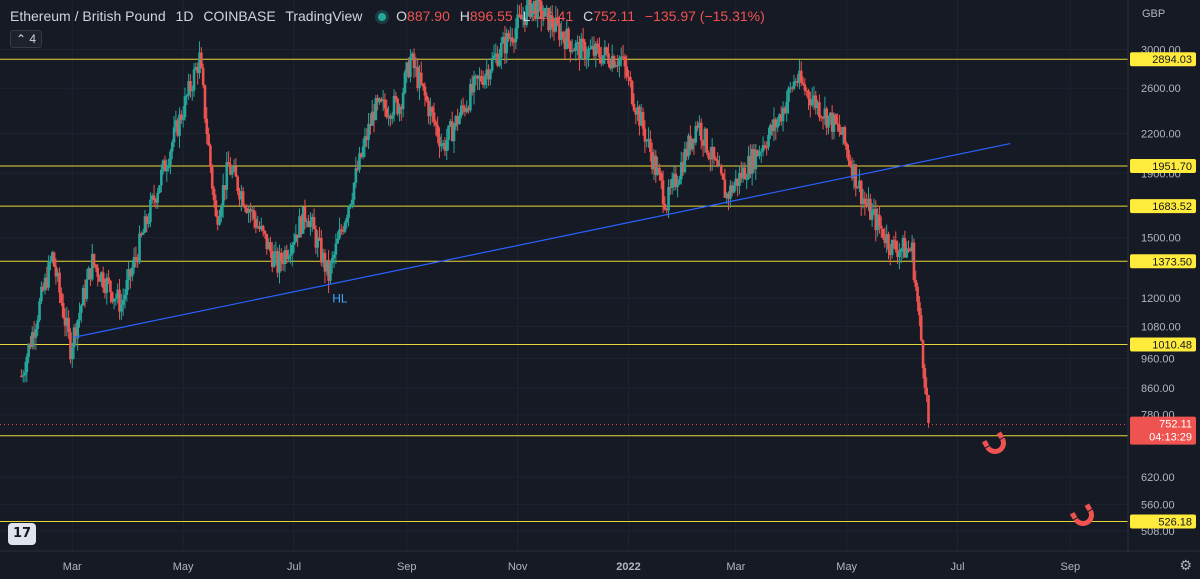 This screenshot has height=579, width=1200. I want to click on time-axis: Mar May Jul Sep Nov 2022 Mar May Jul Sep, so click(571, 567).